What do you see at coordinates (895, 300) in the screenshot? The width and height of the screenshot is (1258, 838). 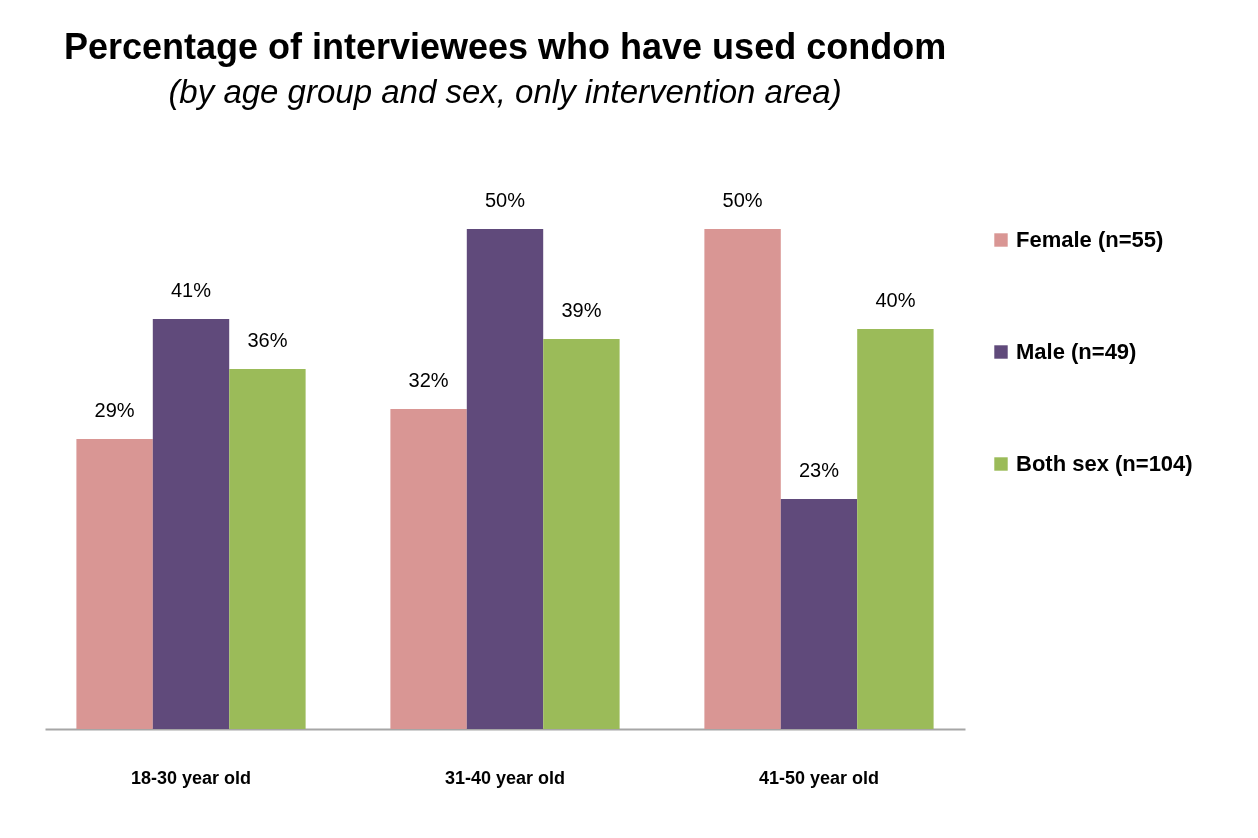 I see `data-label: 40%` at bounding box center [895, 300].